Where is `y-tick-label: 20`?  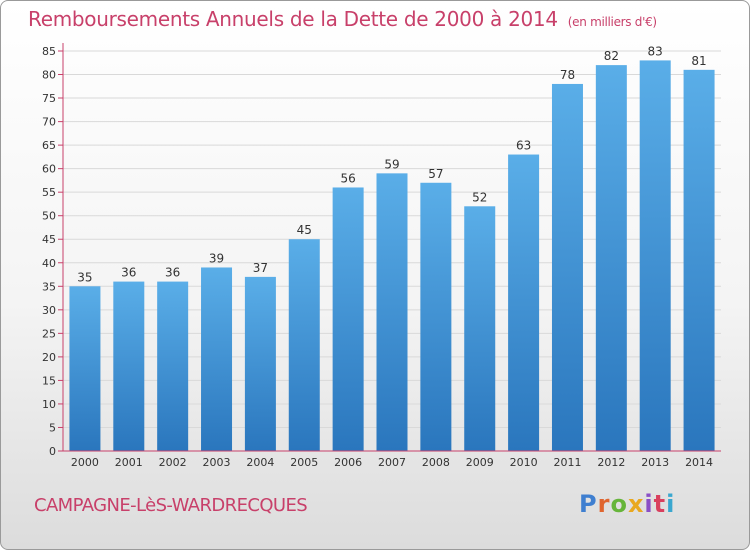 y-tick-label: 20 is located at coordinates (49, 357).